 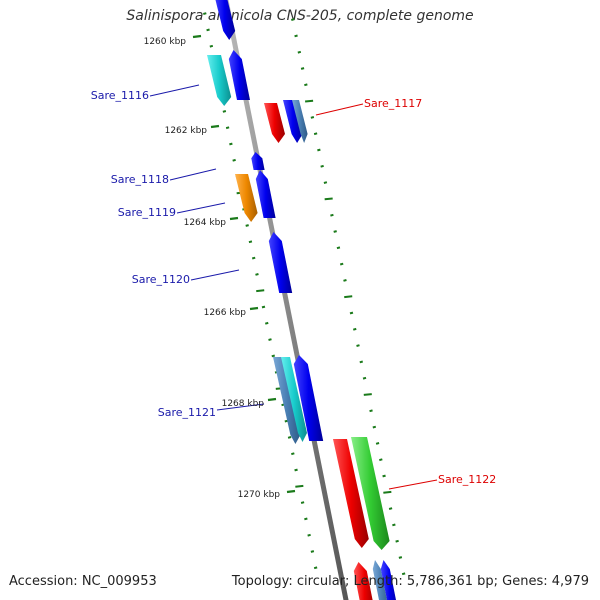 I want to click on gene-label: Sare_1122, so click(x=467, y=479).